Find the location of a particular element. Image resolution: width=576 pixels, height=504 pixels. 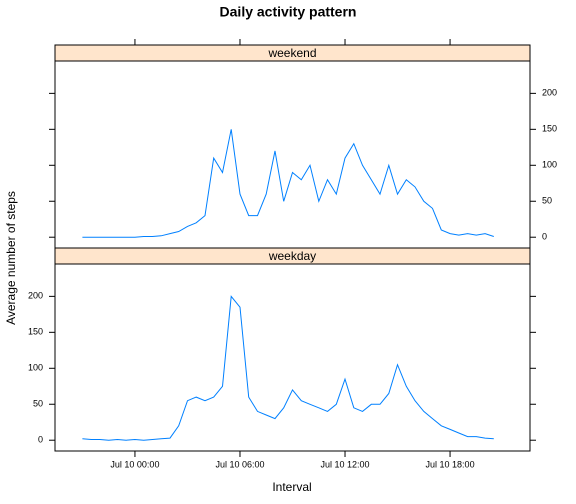

strip-label: weekend is located at coordinates (291, 53).